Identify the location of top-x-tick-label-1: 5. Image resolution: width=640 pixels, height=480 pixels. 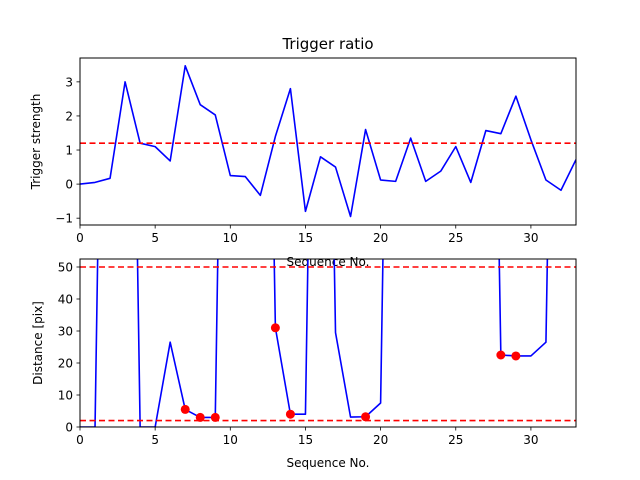
(155, 238).